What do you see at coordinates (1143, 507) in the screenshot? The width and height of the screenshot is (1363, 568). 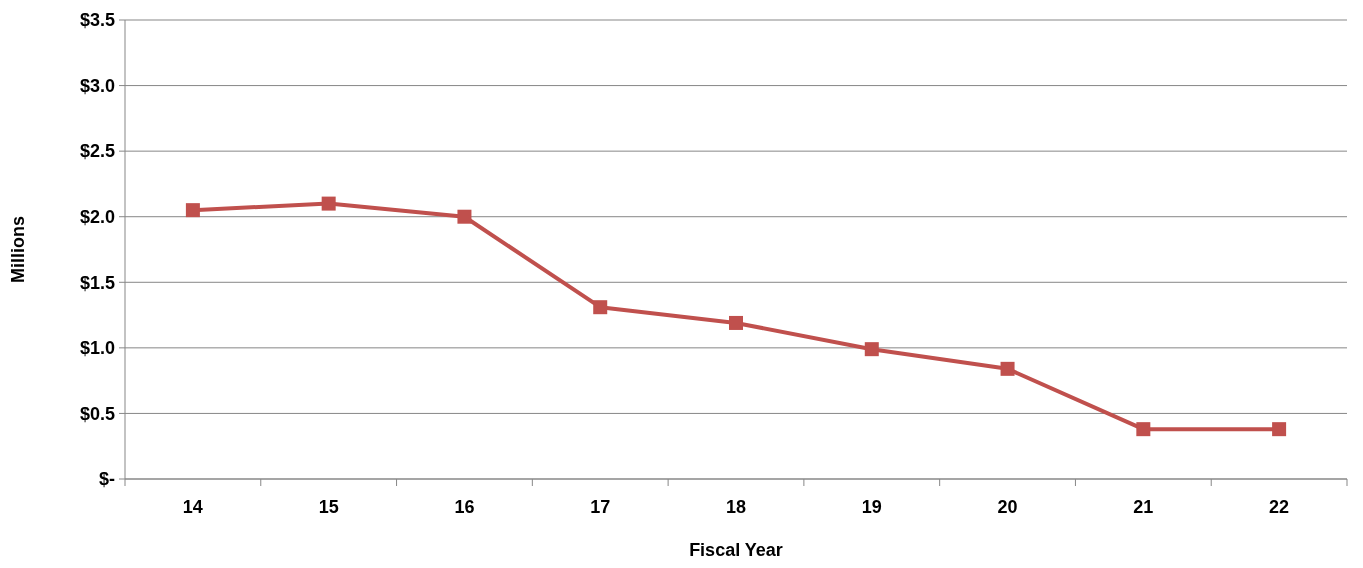 I see `x-tick-label: 21` at bounding box center [1143, 507].